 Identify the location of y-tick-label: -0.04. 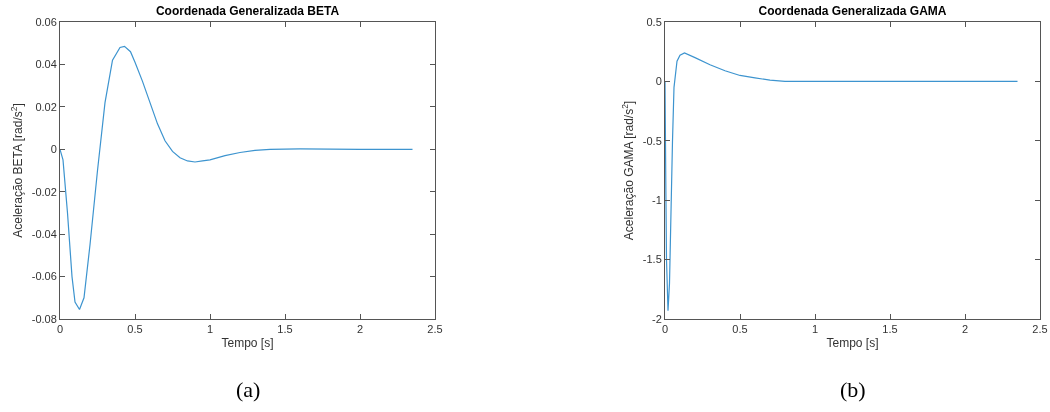
(44, 233).